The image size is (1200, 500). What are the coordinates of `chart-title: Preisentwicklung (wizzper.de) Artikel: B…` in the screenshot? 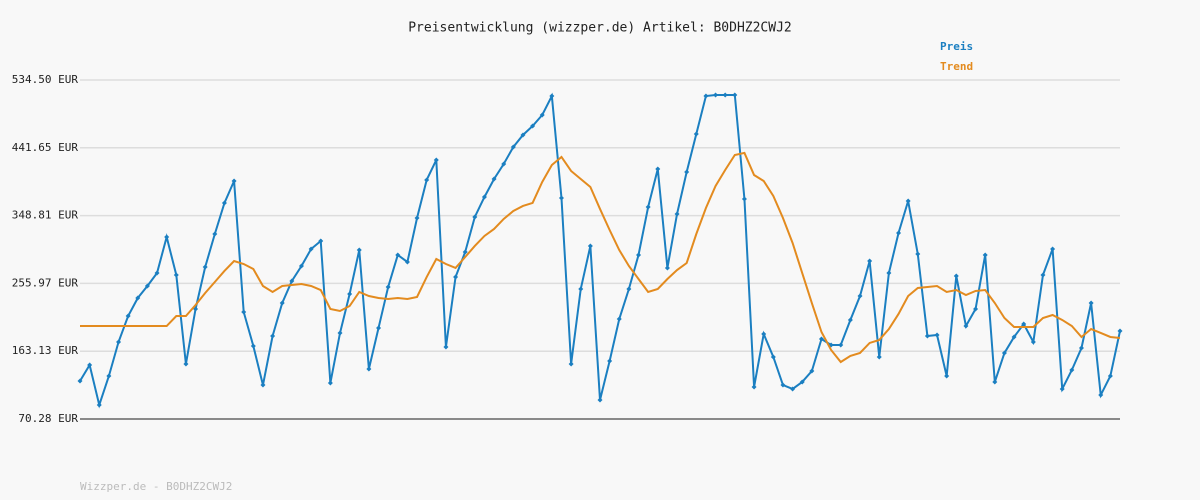 It's located at (600, 28).